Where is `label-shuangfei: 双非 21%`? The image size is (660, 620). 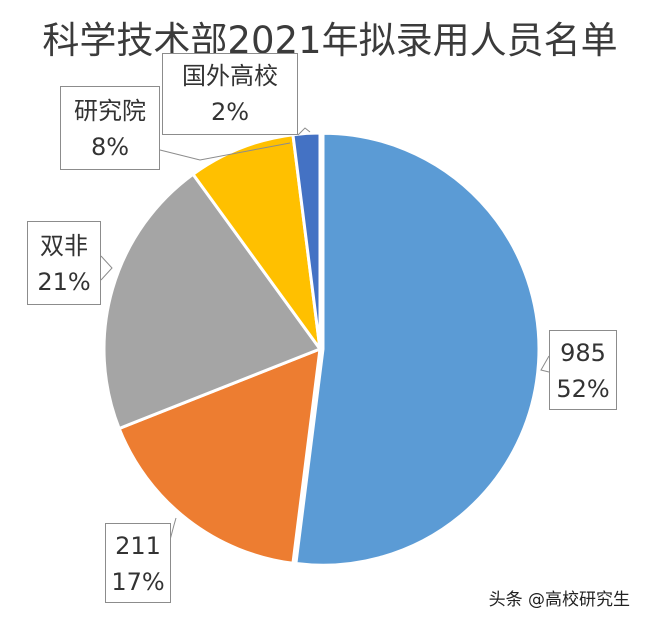 label-shuangfei: 双非 21% is located at coordinates (64, 263).